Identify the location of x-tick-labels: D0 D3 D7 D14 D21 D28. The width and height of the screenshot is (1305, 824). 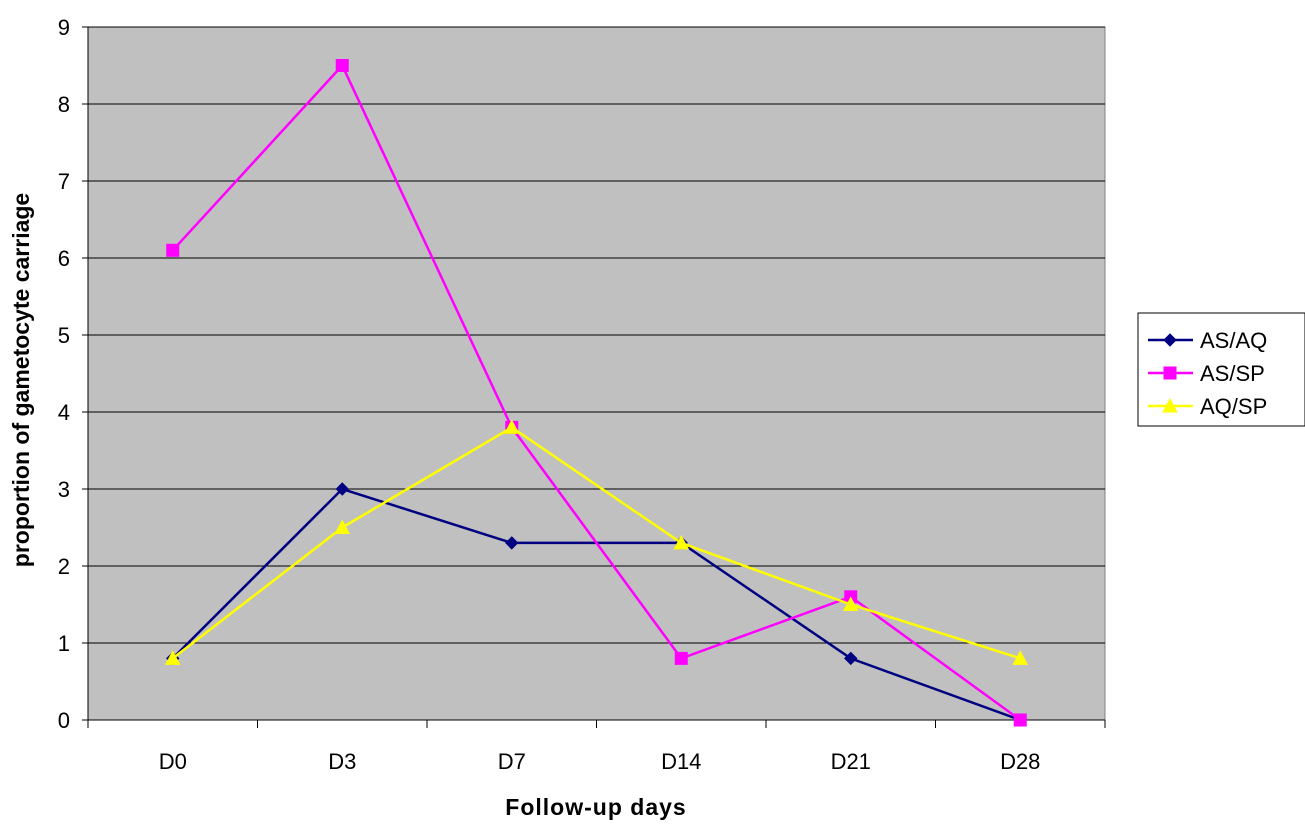
(600, 761).